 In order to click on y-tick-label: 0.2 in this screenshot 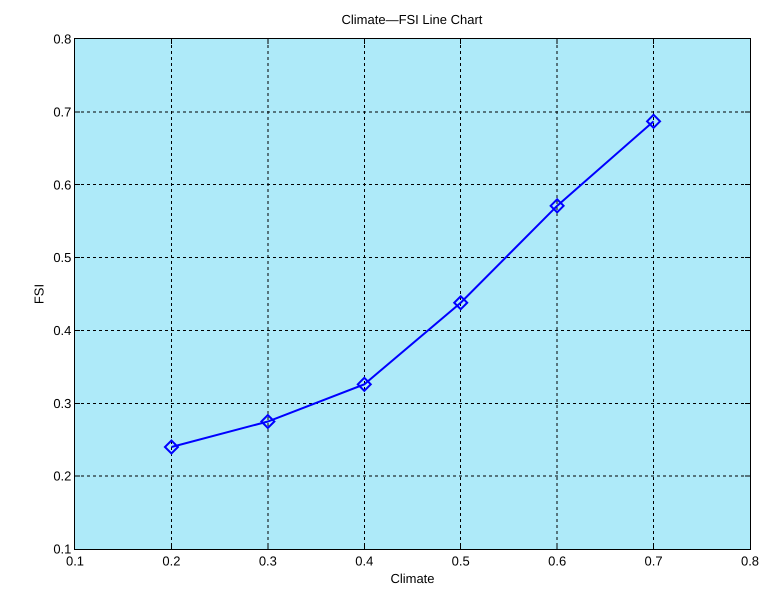, I will do `click(62, 476)`.